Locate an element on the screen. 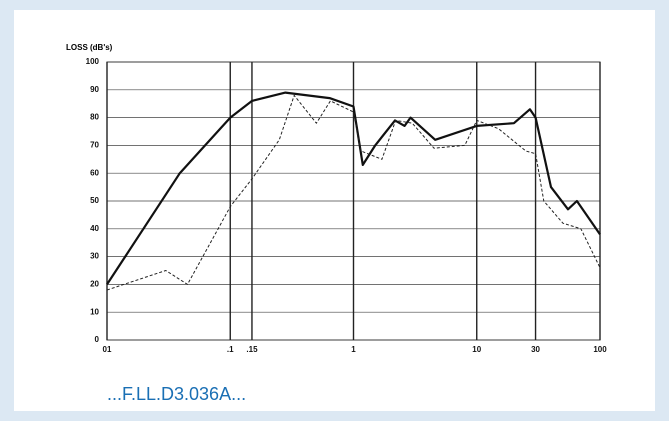  y-tick-label: 0 is located at coordinates (97, 339).